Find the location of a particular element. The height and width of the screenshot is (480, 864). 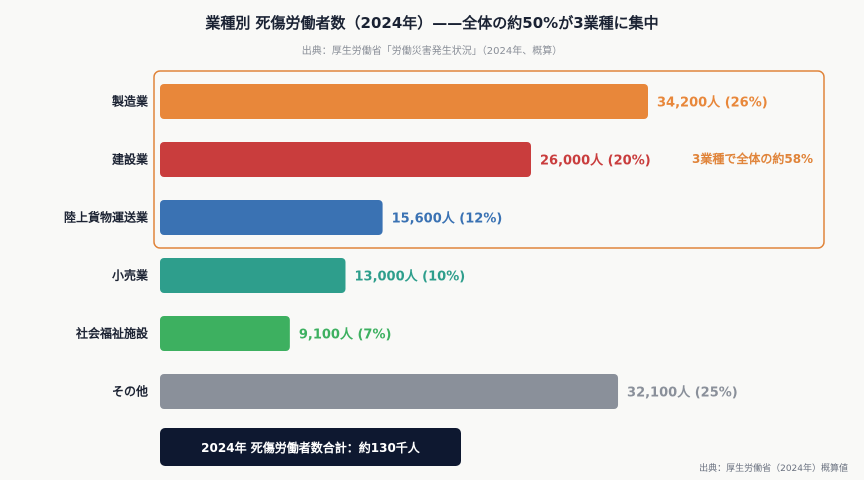

category-label: その他 is located at coordinates (130, 391).